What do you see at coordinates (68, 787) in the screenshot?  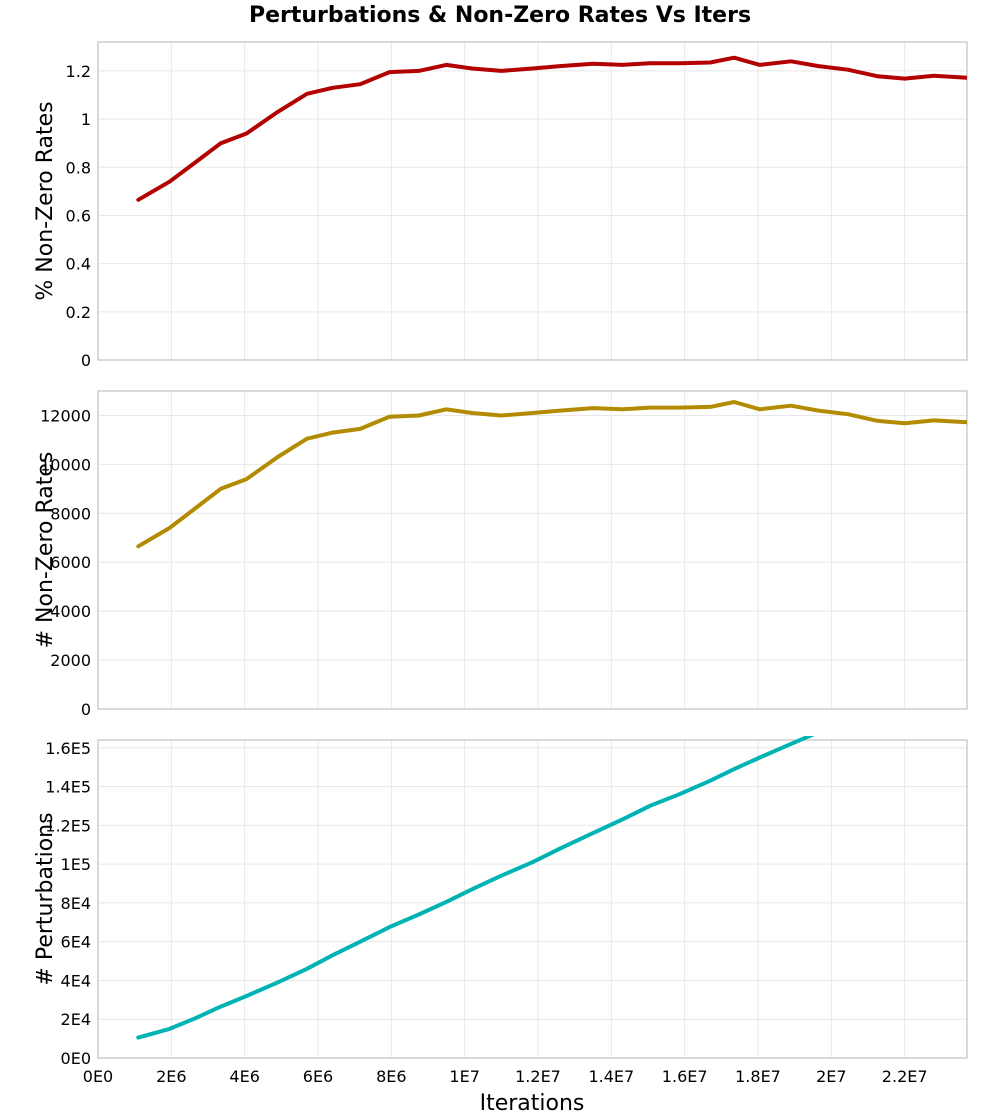 I see `y-tick-label-perturbations-7: 1.4E5` at bounding box center [68, 787].